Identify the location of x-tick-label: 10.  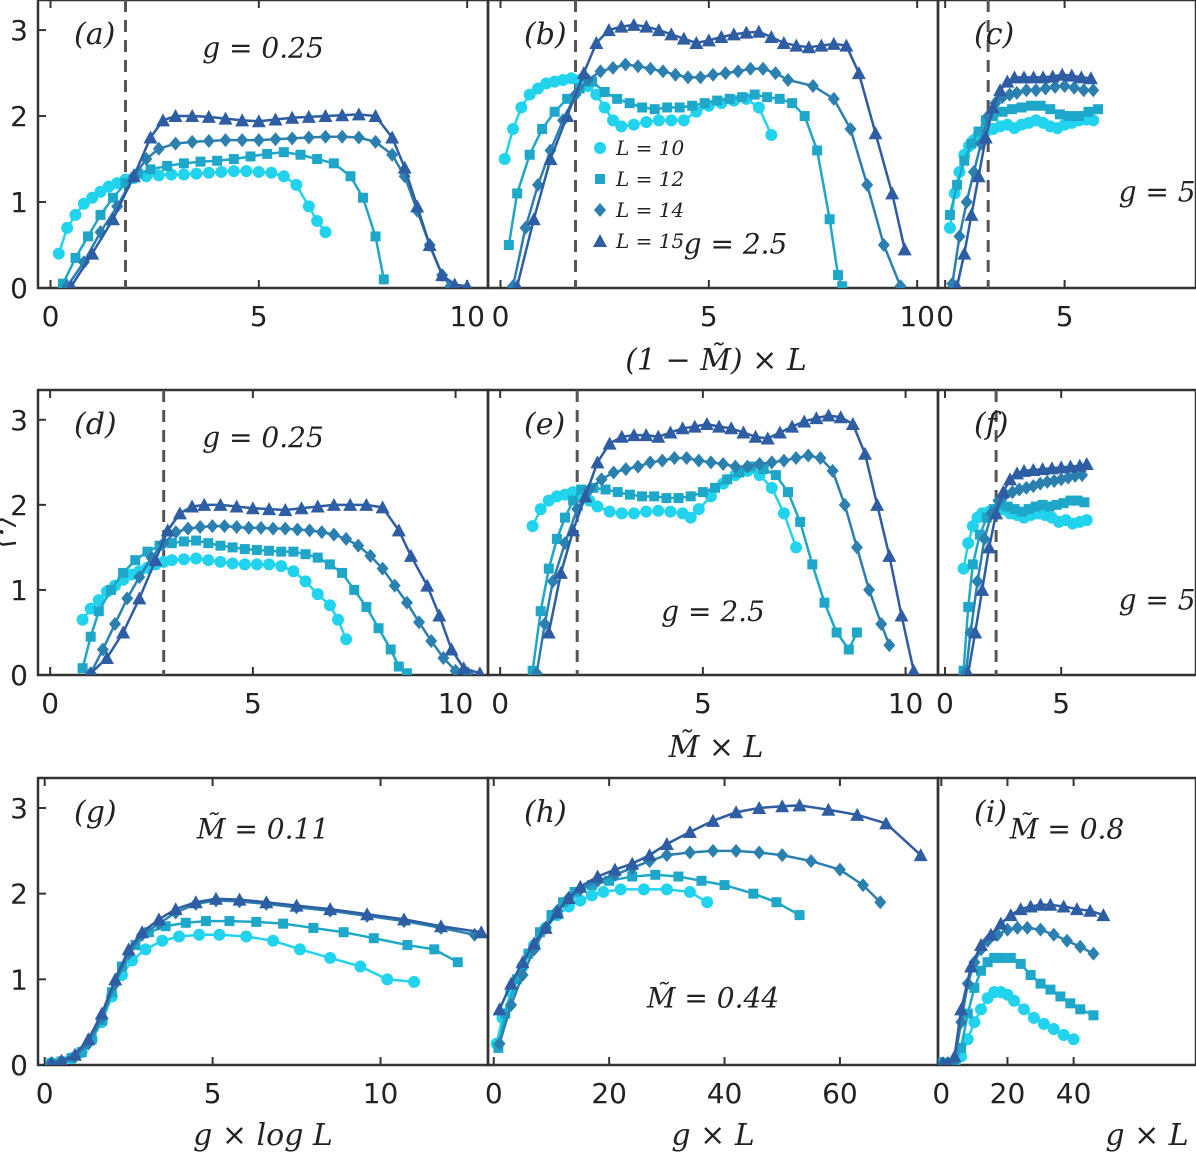
(467, 316).